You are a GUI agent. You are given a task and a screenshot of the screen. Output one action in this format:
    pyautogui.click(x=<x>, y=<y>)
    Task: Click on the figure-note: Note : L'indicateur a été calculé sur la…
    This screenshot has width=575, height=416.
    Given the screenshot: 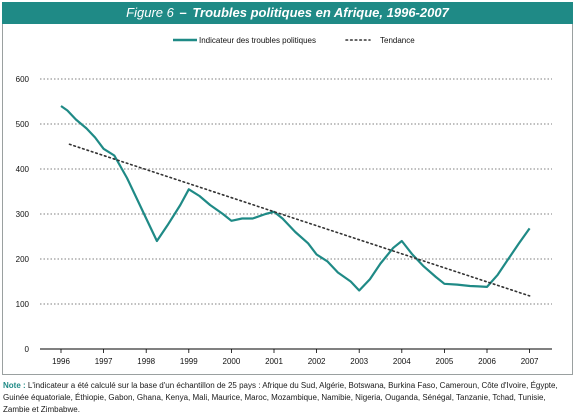 What is the action you would take?
    pyautogui.click(x=287, y=398)
    